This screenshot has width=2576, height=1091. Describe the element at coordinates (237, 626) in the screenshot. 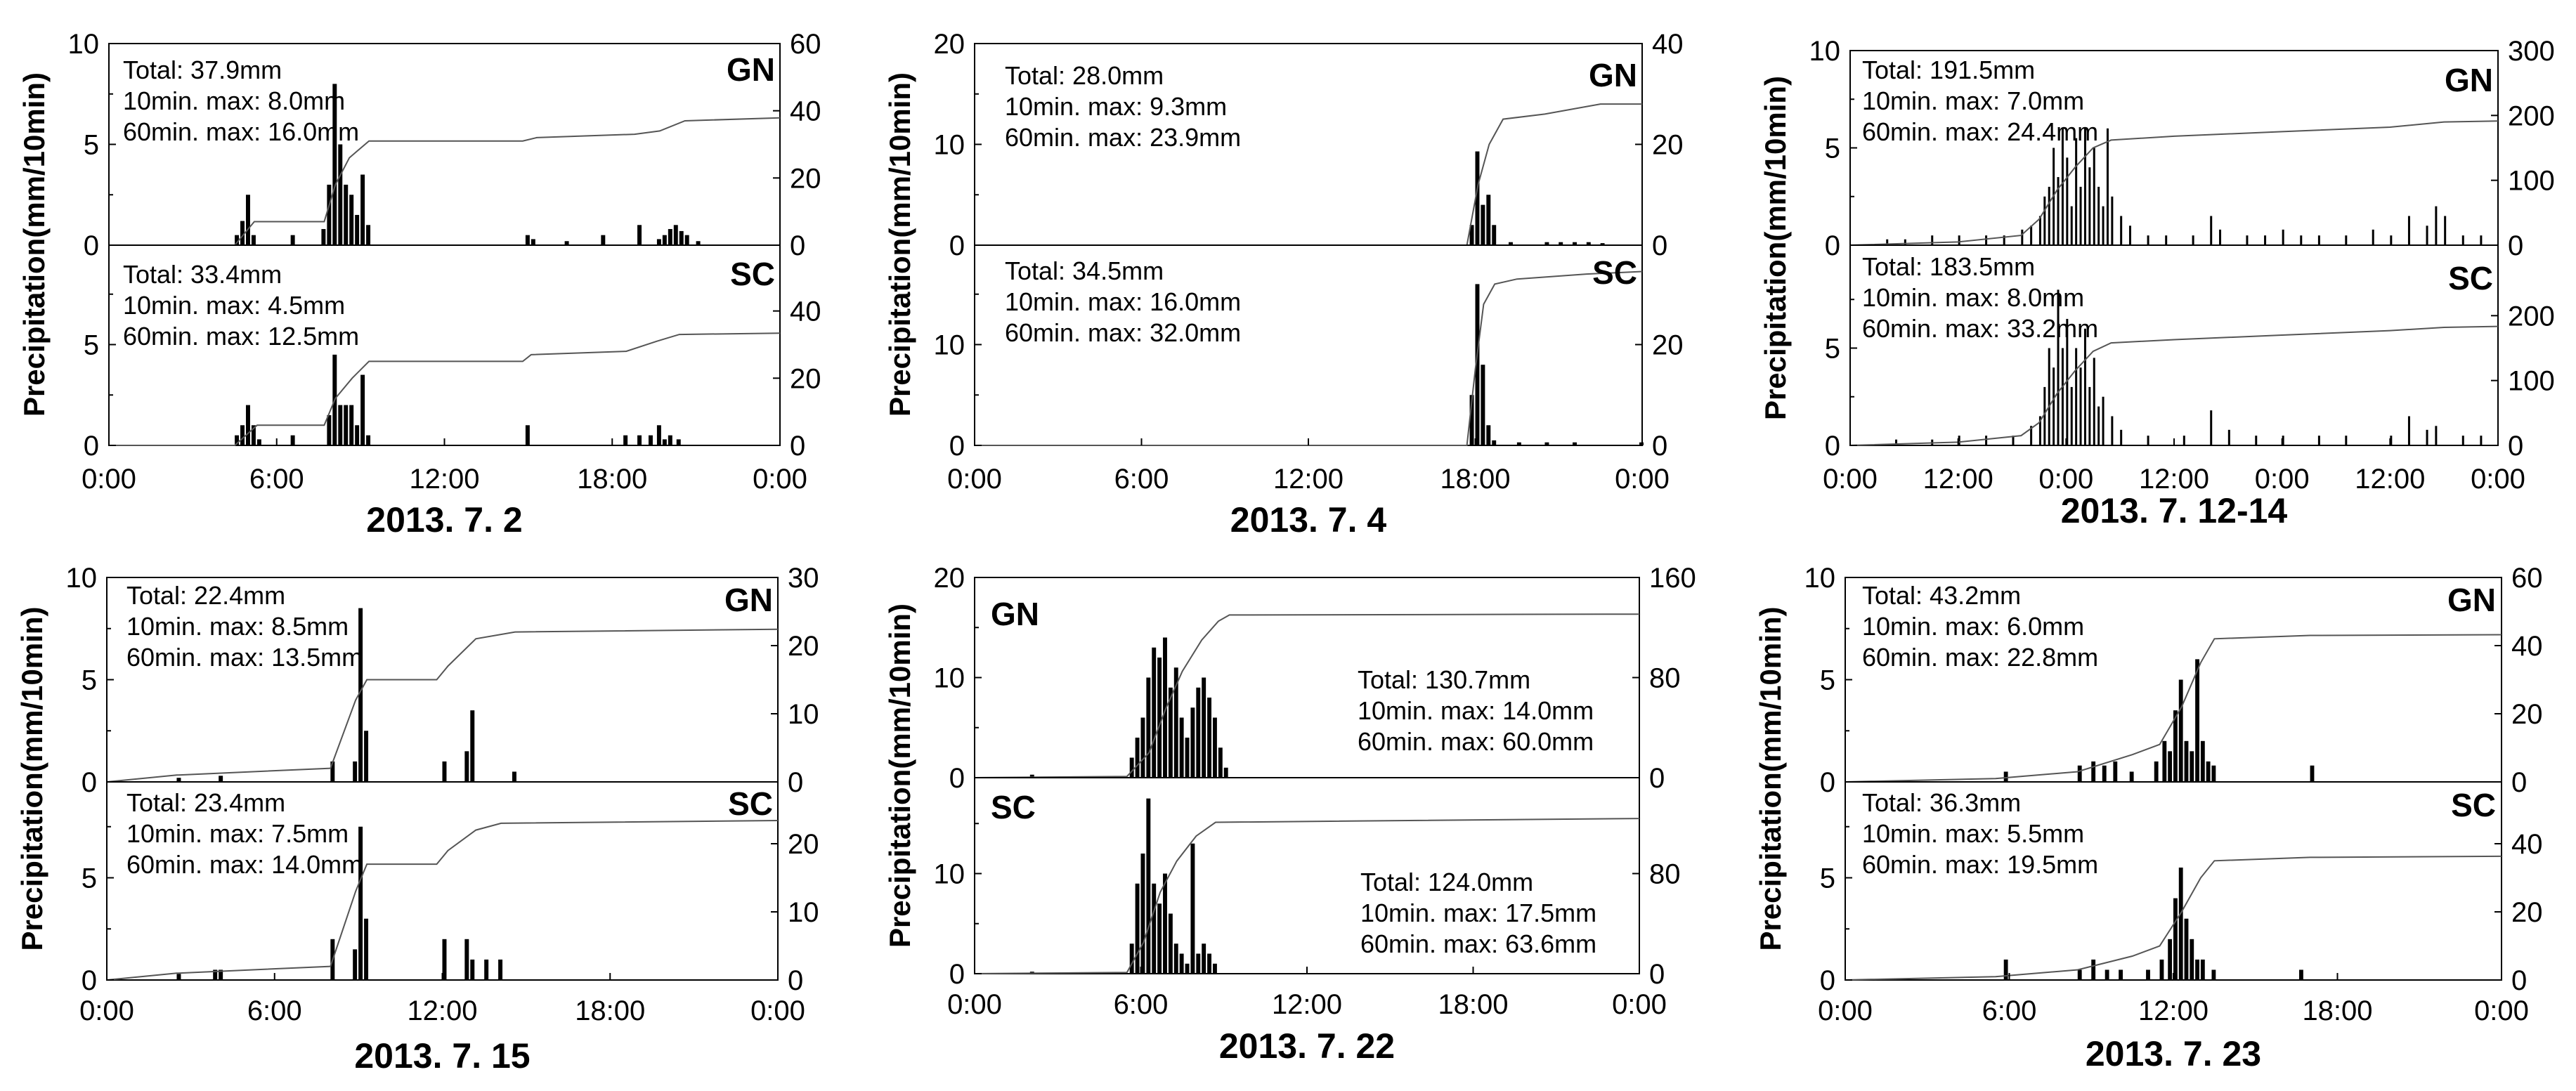

I see `stats-line: 10min. max: 8.5mm` at that location.